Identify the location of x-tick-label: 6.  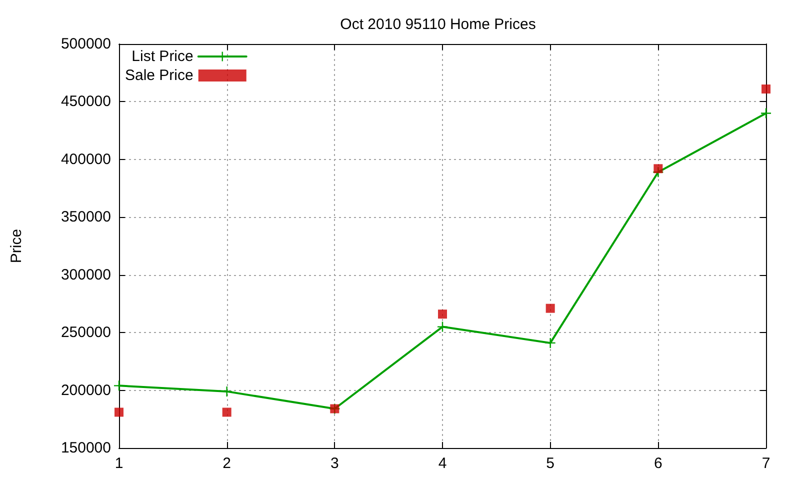
(658, 463).